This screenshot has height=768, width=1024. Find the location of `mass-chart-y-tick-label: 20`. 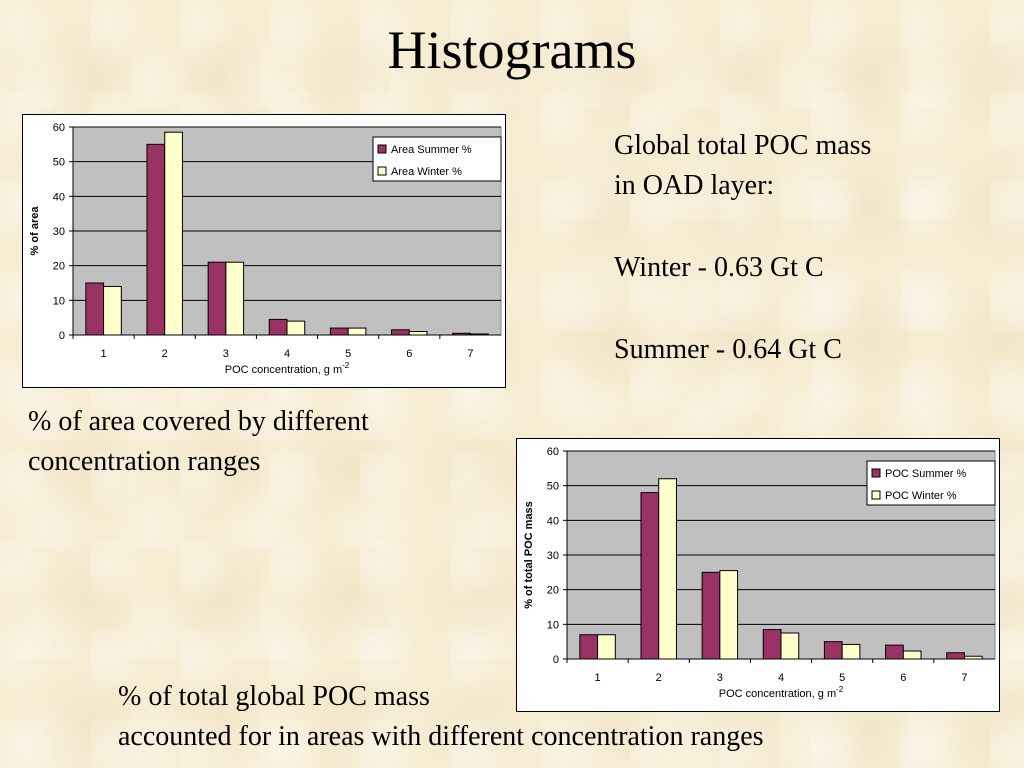

mass-chart-y-tick-label: 20 is located at coordinates (553, 591).